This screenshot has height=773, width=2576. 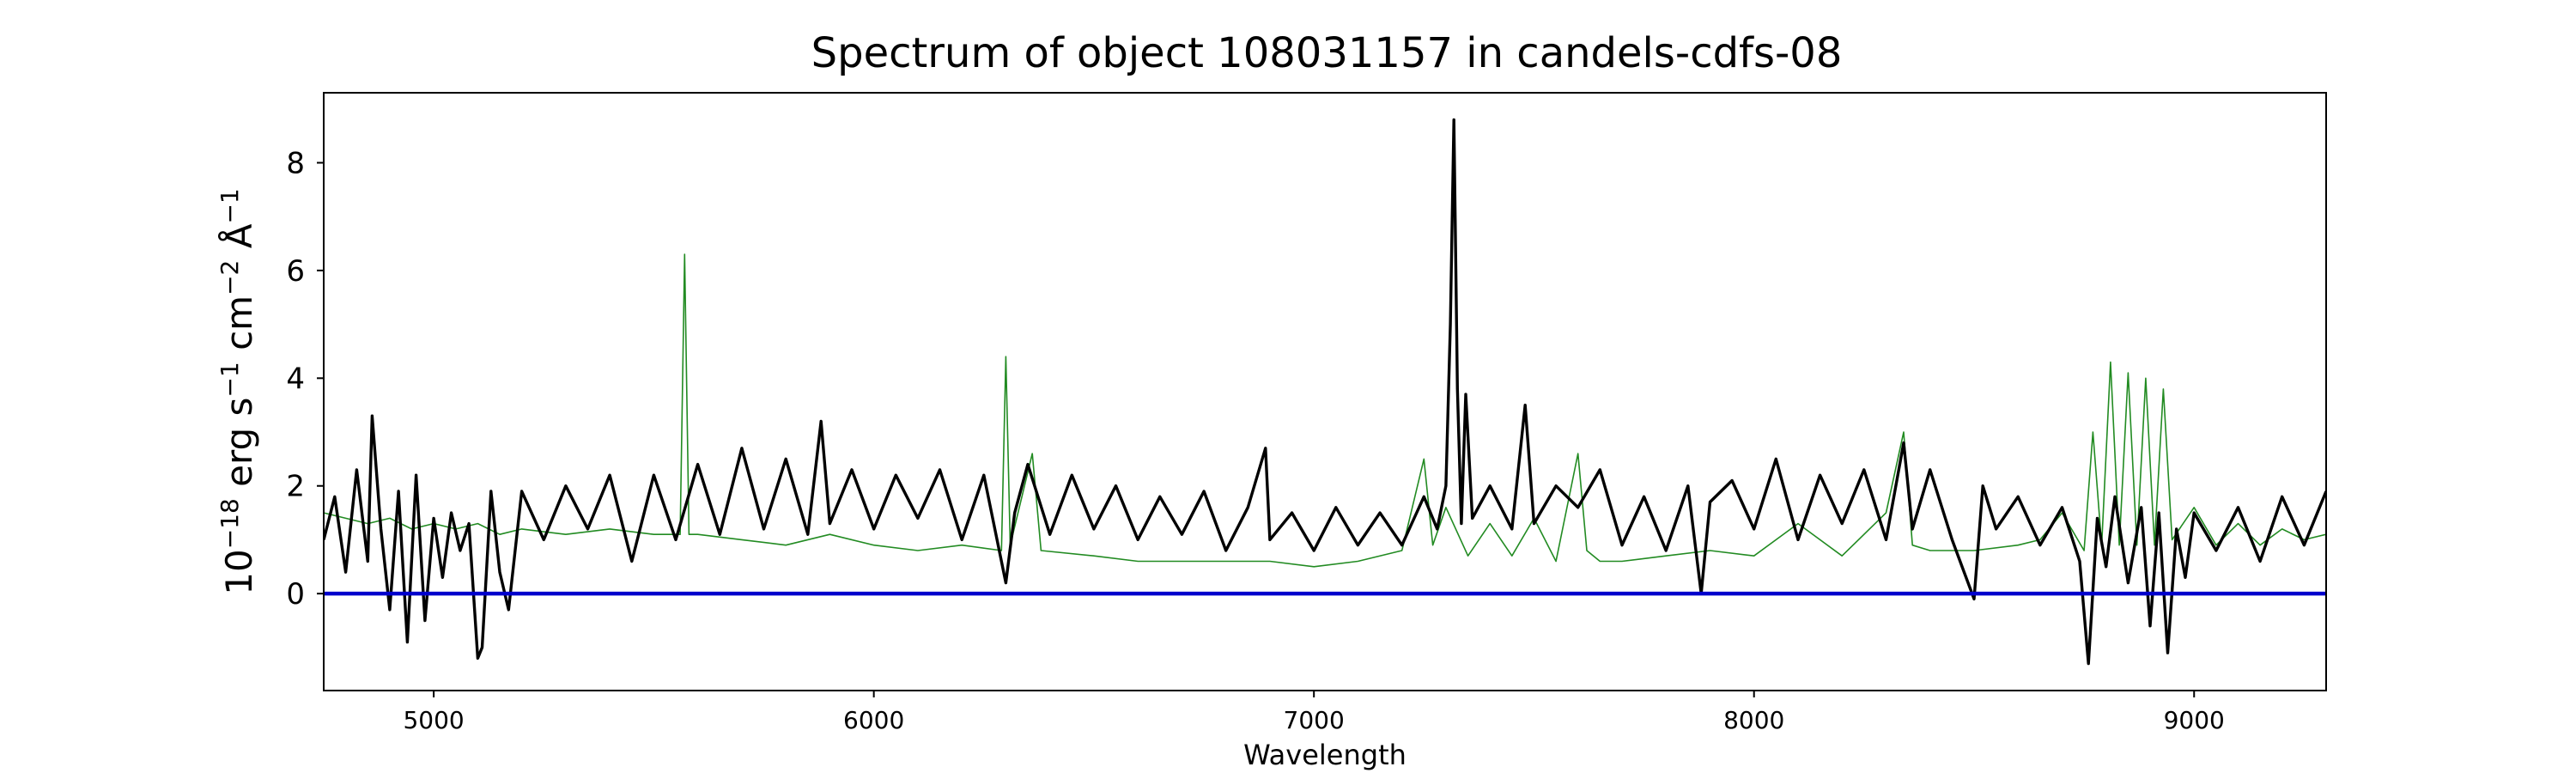 What do you see at coordinates (1324, 755) in the screenshot?
I see `x-axis-label: Wavelength` at bounding box center [1324, 755].